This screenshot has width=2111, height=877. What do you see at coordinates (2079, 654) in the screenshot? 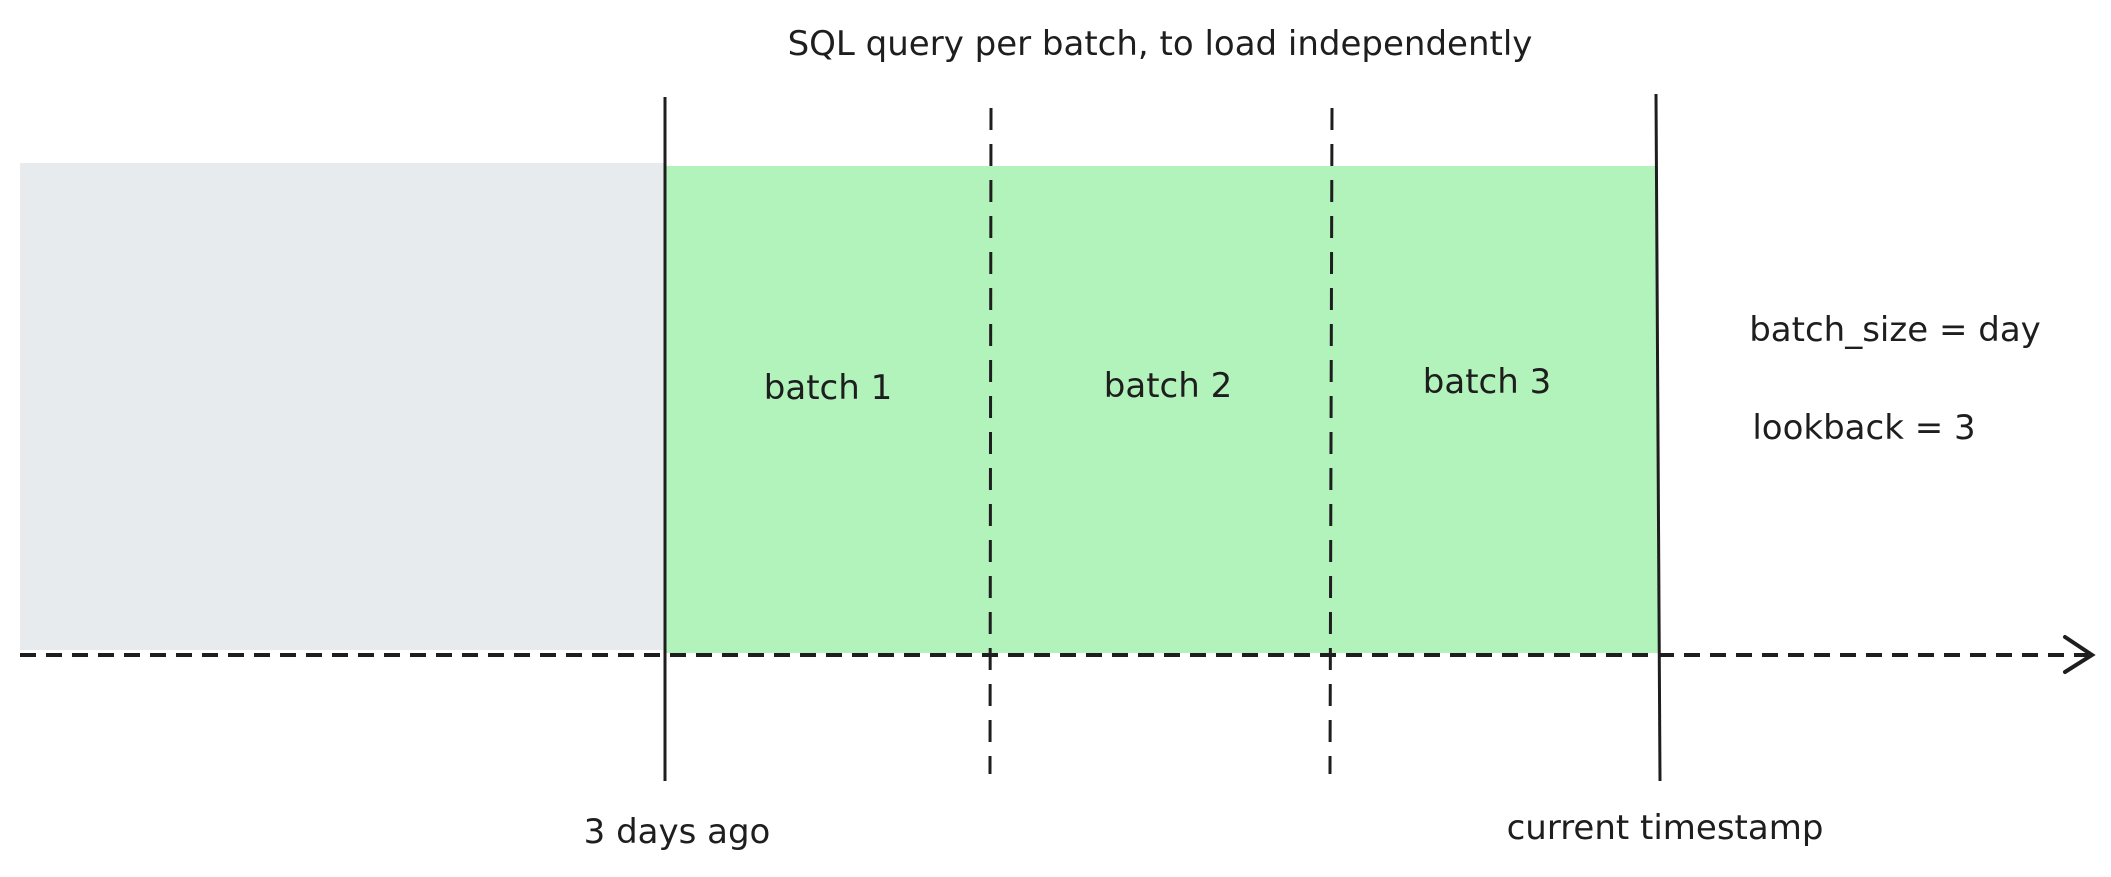
I see `axis-arrowhead-icon` at bounding box center [2079, 654].